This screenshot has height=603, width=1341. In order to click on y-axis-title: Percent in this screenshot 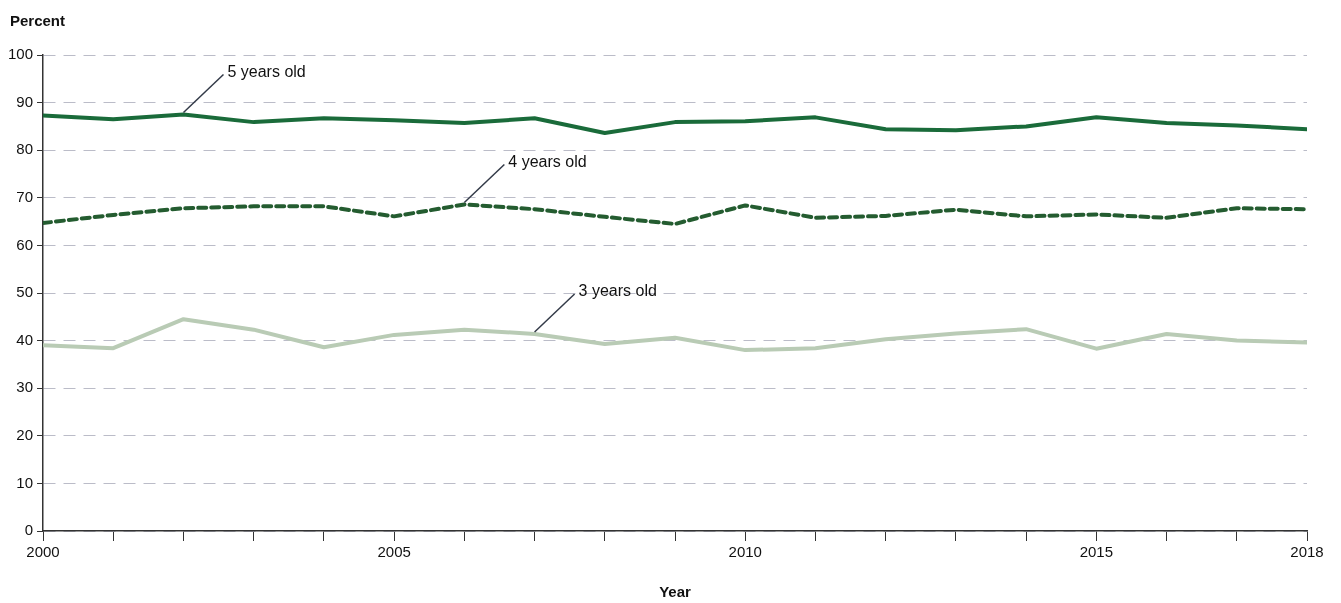, I will do `click(38, 20)`.